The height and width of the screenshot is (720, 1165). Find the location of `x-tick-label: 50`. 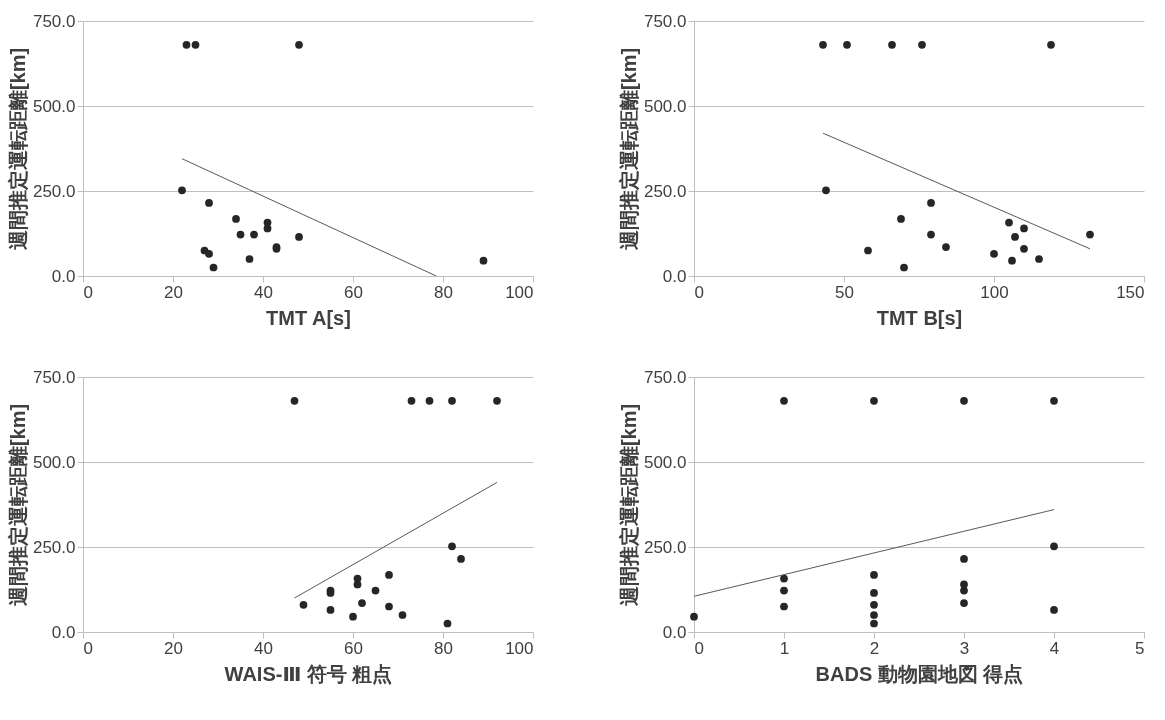

x-tick-label: 50 is located at coordinates (844, 292).